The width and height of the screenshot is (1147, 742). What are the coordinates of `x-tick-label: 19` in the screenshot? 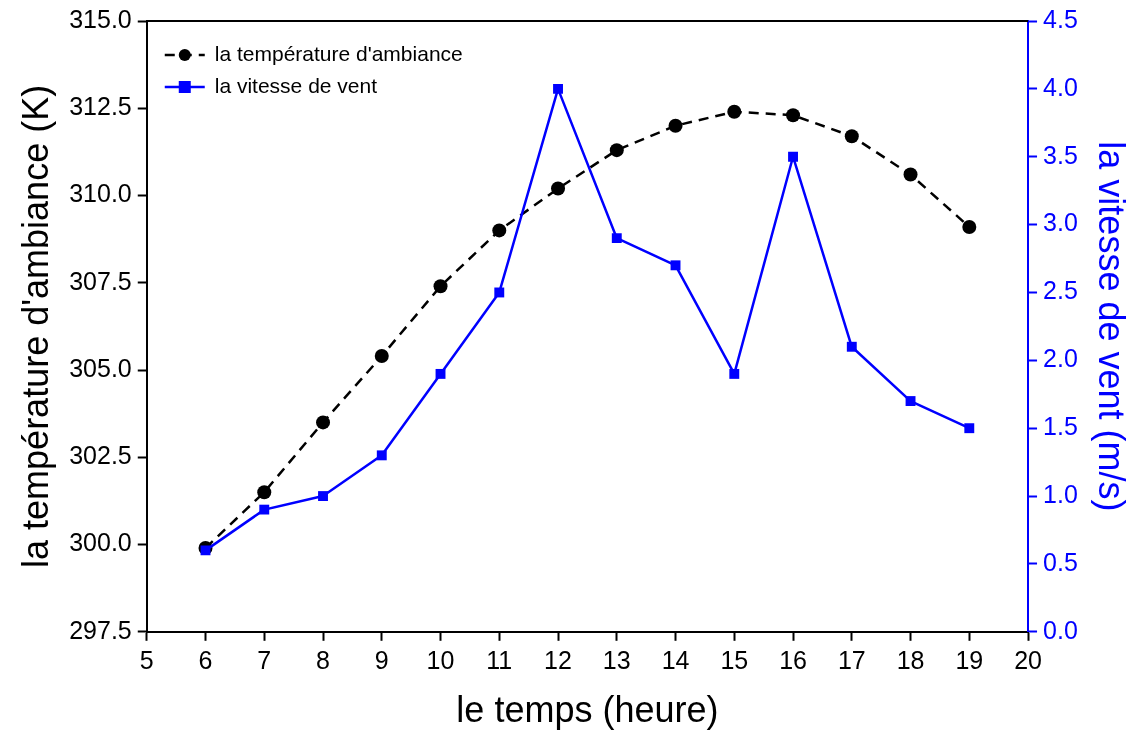 It's located at (969, 659).